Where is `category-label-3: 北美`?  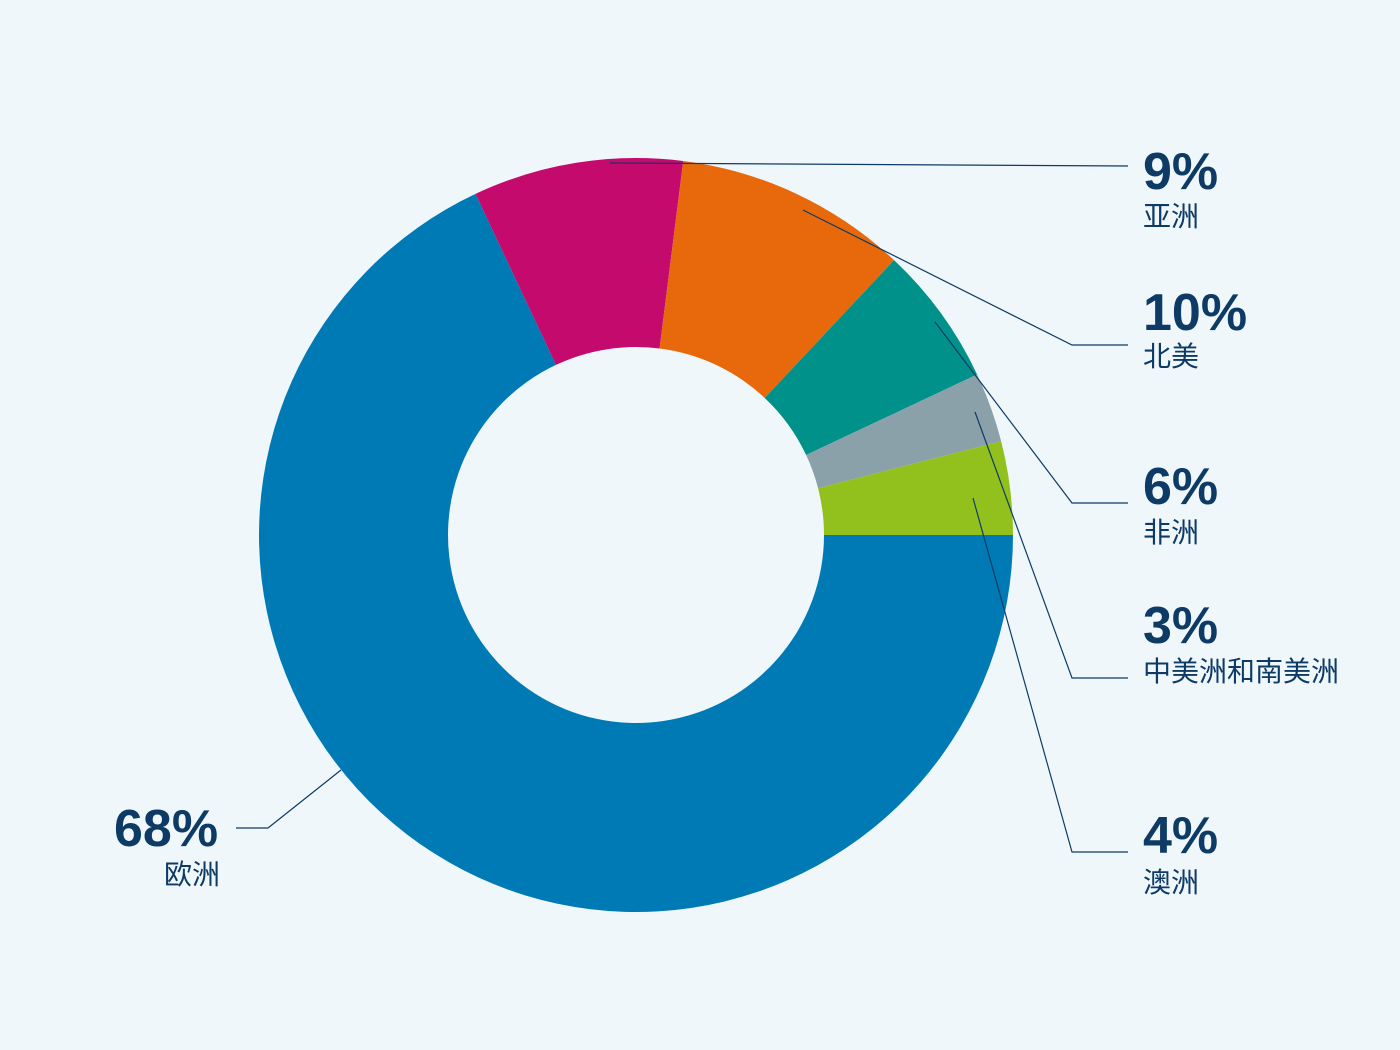
category-label-3: 北美 is located at coordinates (1171, 356).